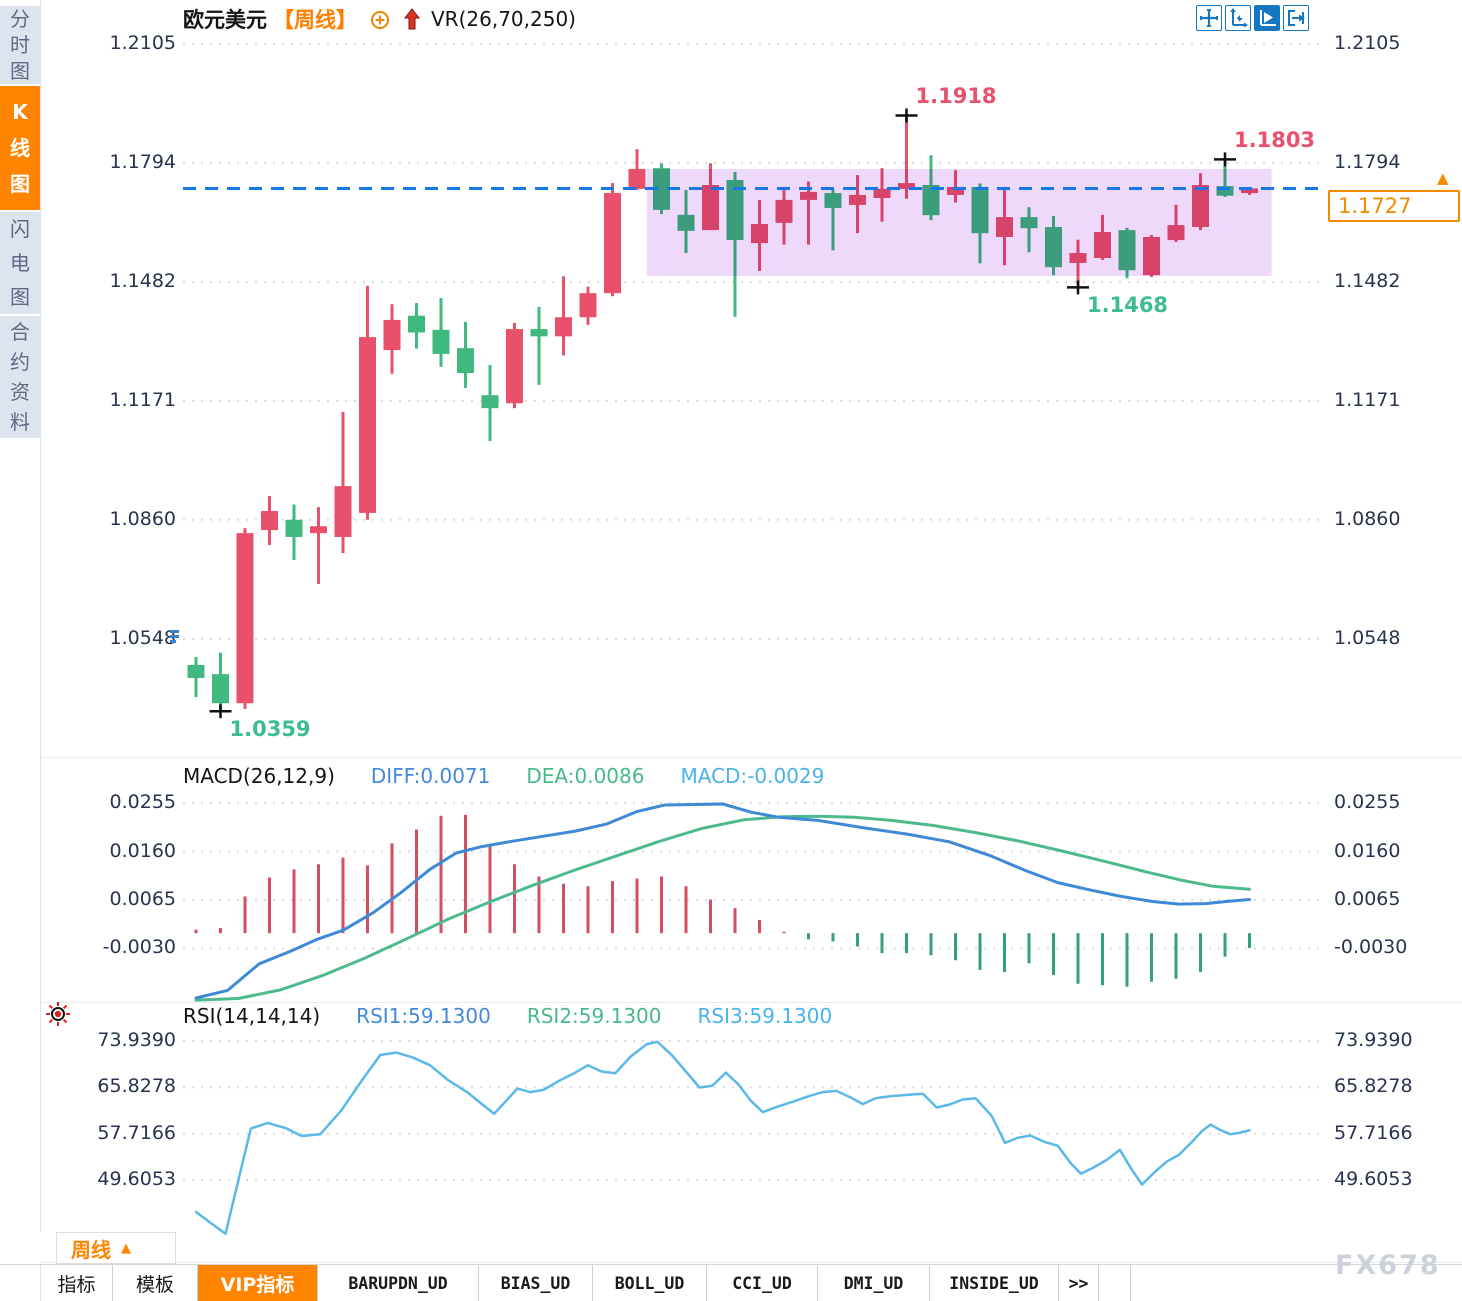  Describe the element at coordinates (20, 45) in the screenshot. I see `sidebar-tab-time-chart: 分时图` at that location.